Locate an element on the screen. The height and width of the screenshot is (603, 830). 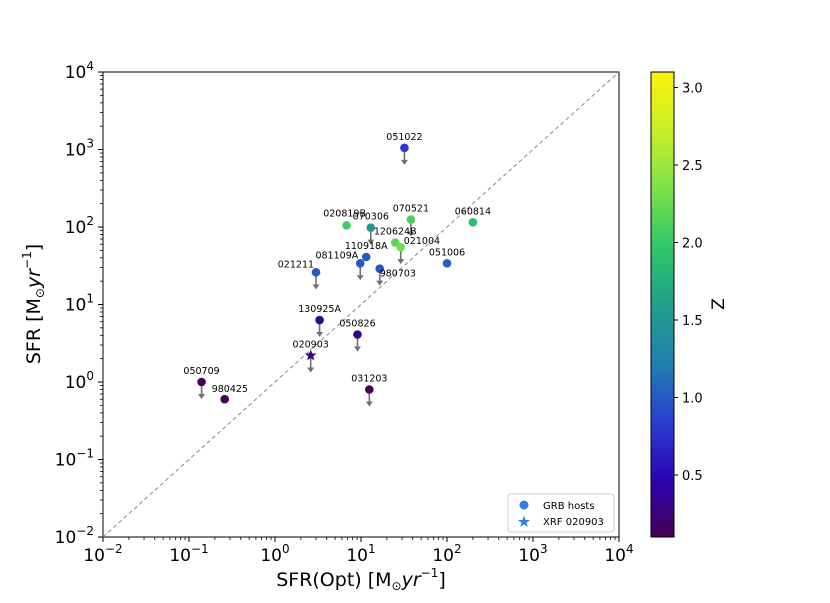
point-label: 051022 is located at coordinates (404, 137).